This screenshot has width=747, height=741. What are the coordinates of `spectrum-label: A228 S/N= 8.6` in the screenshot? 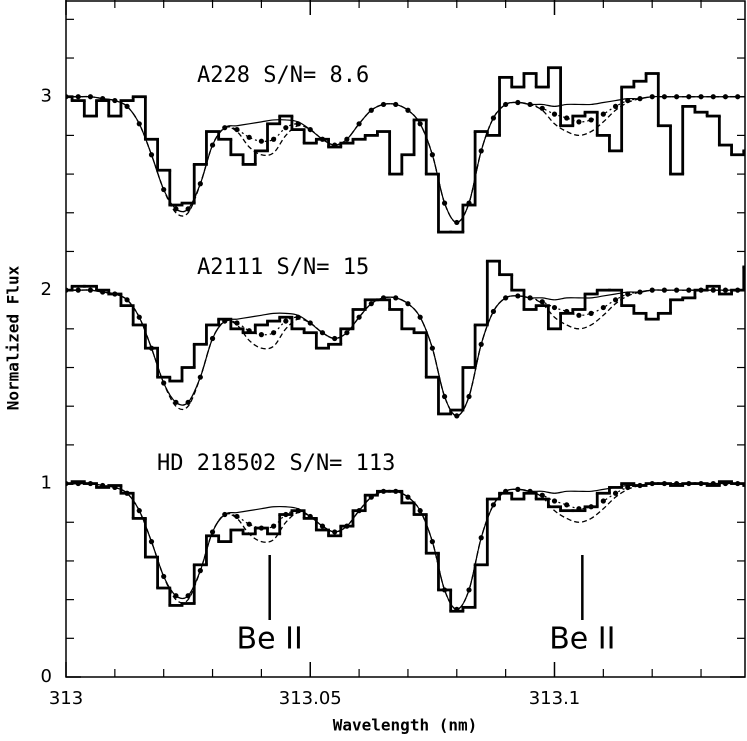 It's located at (283, 75).